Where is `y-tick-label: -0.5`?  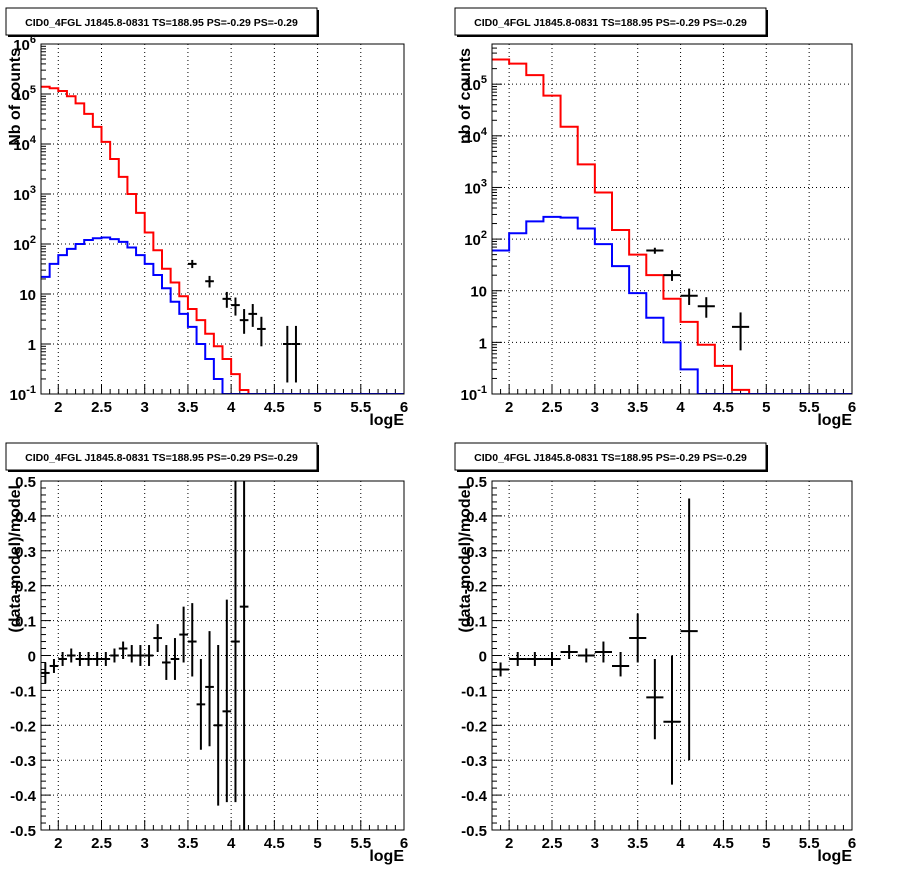
y-tick-label: -0.5 is located at coordinates (474, 831).